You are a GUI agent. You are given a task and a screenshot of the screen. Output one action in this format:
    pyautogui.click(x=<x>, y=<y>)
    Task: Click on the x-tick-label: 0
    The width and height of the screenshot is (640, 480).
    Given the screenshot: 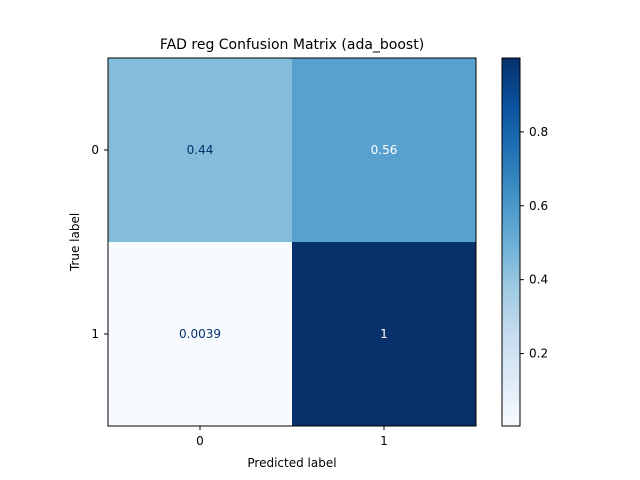 What is the action you would take?
    pyautogui.click(x=200, y=441)
    